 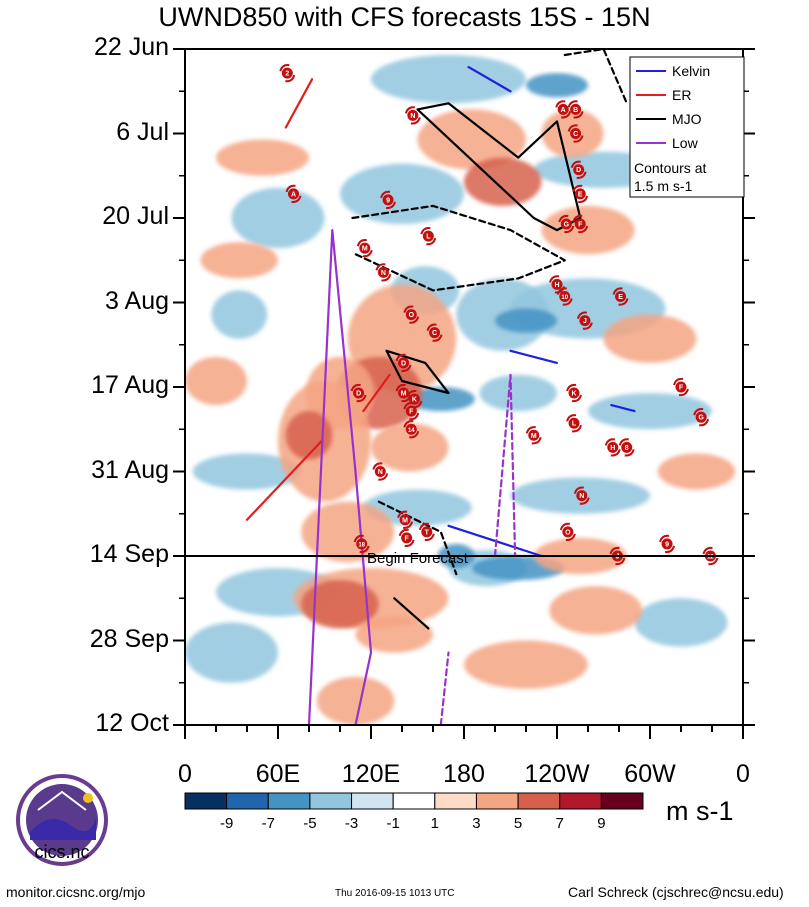 I want to click on storm-marker: J, so click(x=584, y=320).